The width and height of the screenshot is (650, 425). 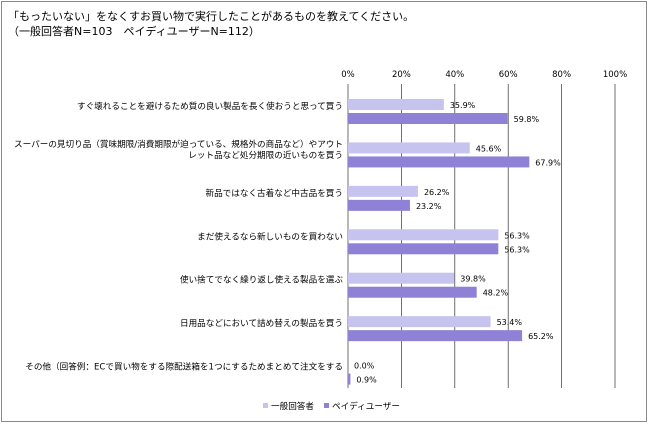 I want to click on data-label: 45.6%, so click(x=489, y=148).